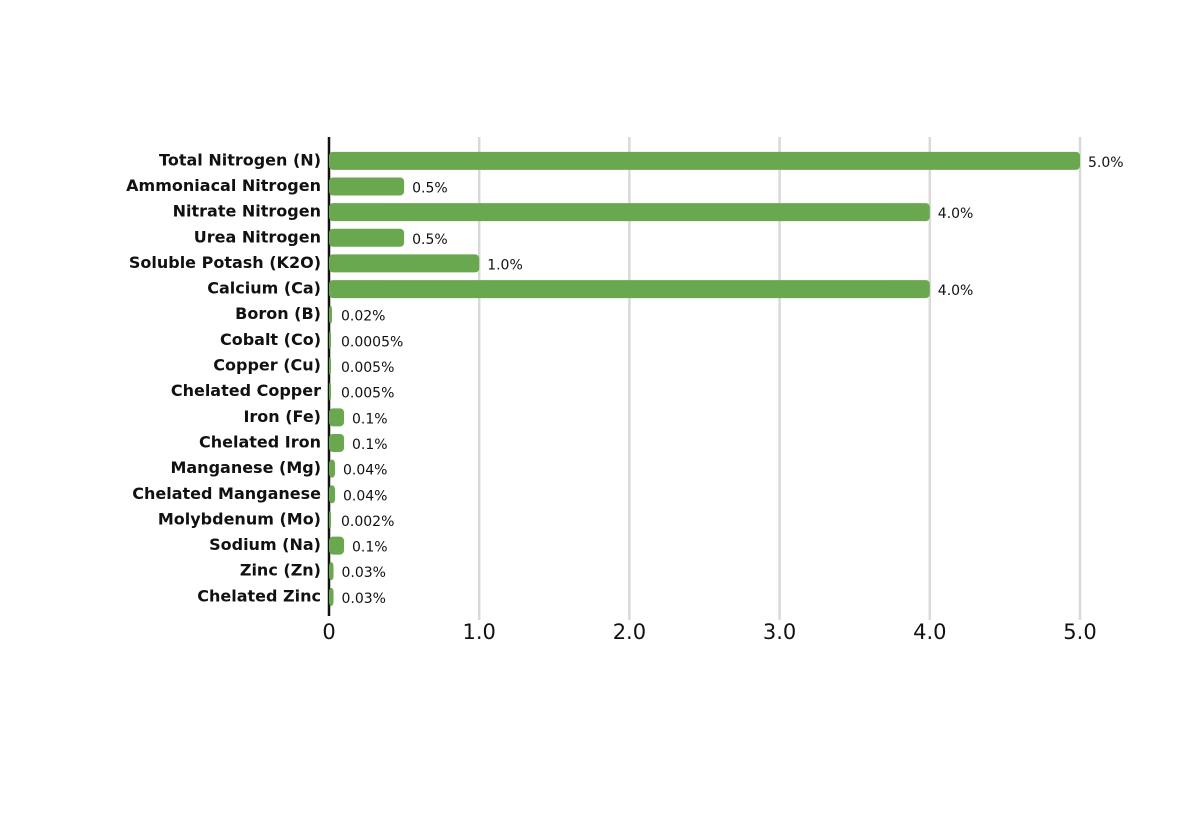 The height and width of the screenshot is (831, 1200). What do you see at coordinates (240, 159) in the screenshot?
I see `y-tick-label: Total Nitrogen (N)` at bounding box center [240, 159].